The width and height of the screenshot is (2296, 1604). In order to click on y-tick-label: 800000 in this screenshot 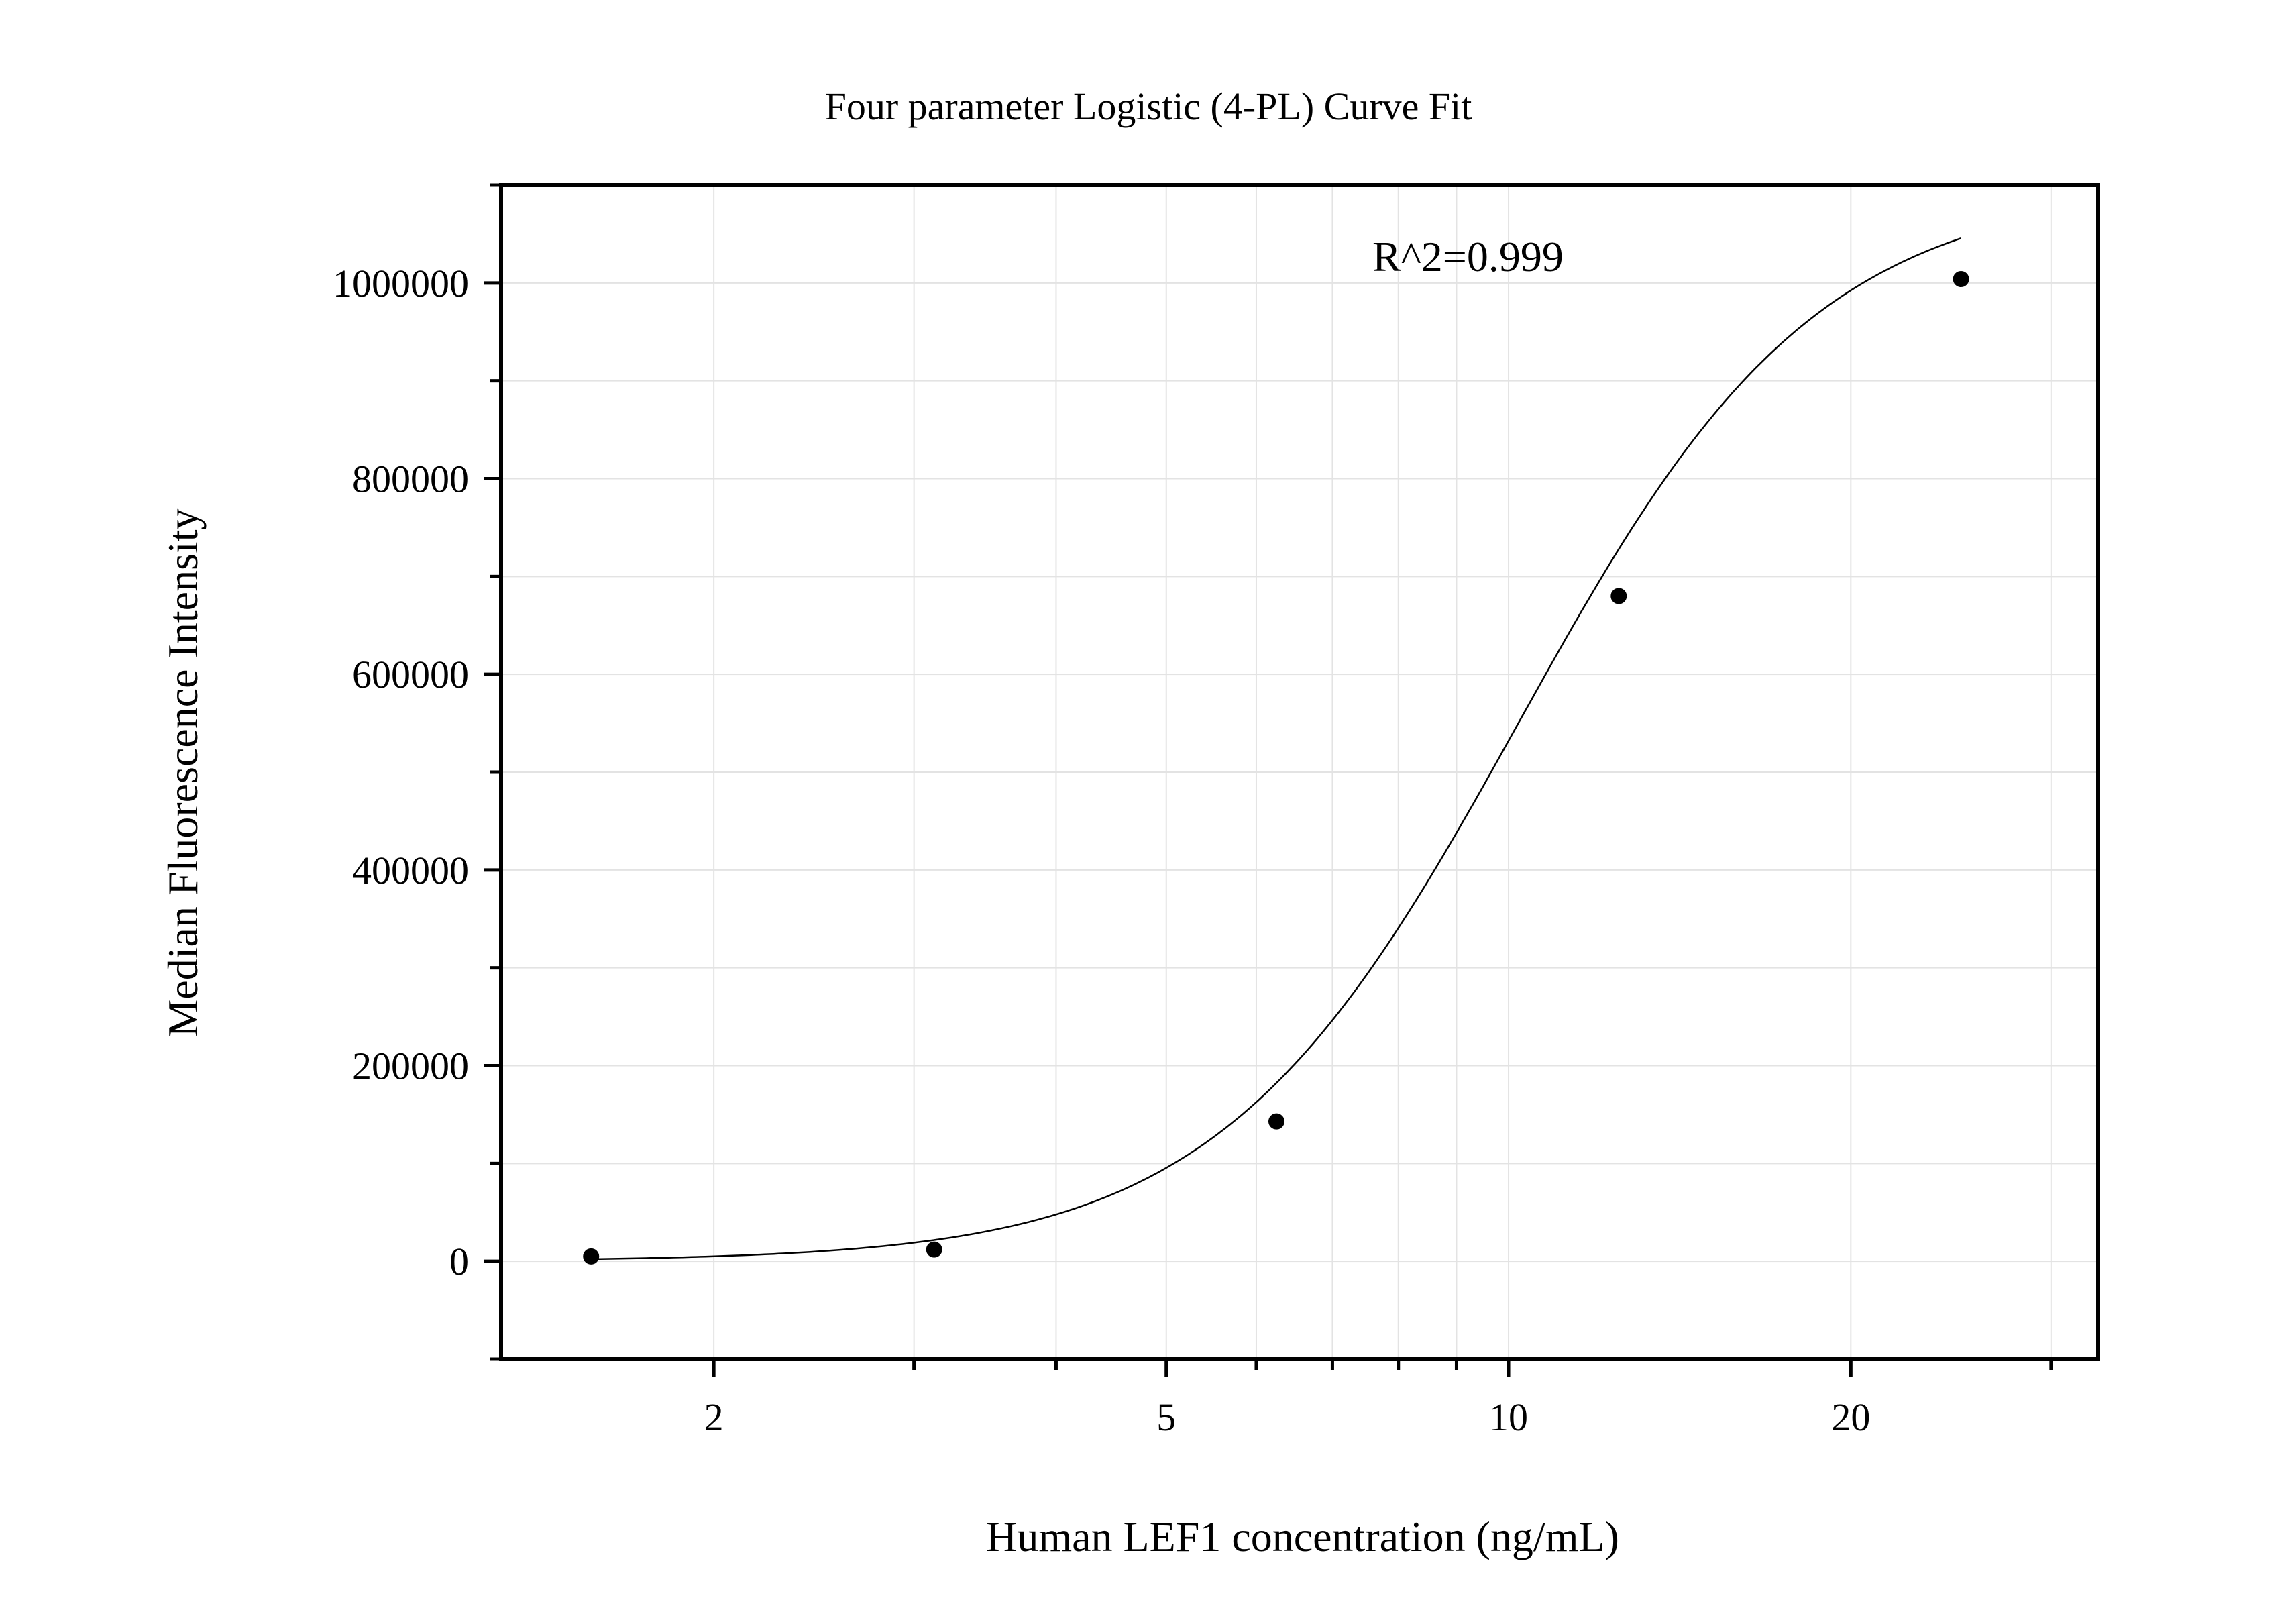, I will do `click(410, 479)`.